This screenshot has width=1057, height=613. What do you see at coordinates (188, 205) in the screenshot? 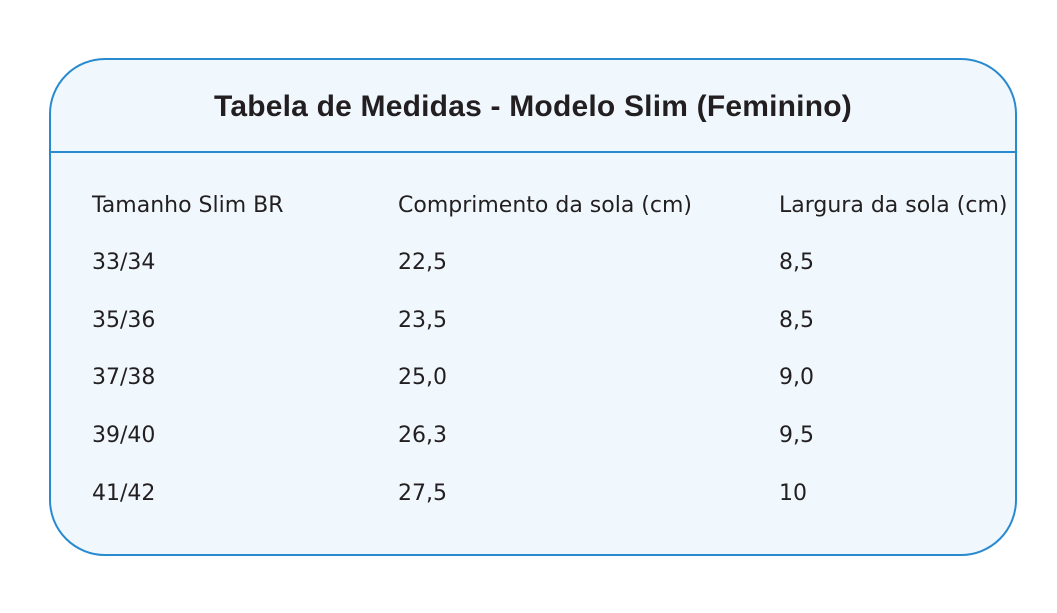
I see `column-header-size: Tamanho Slim BR` at bounding box center [188, 205].